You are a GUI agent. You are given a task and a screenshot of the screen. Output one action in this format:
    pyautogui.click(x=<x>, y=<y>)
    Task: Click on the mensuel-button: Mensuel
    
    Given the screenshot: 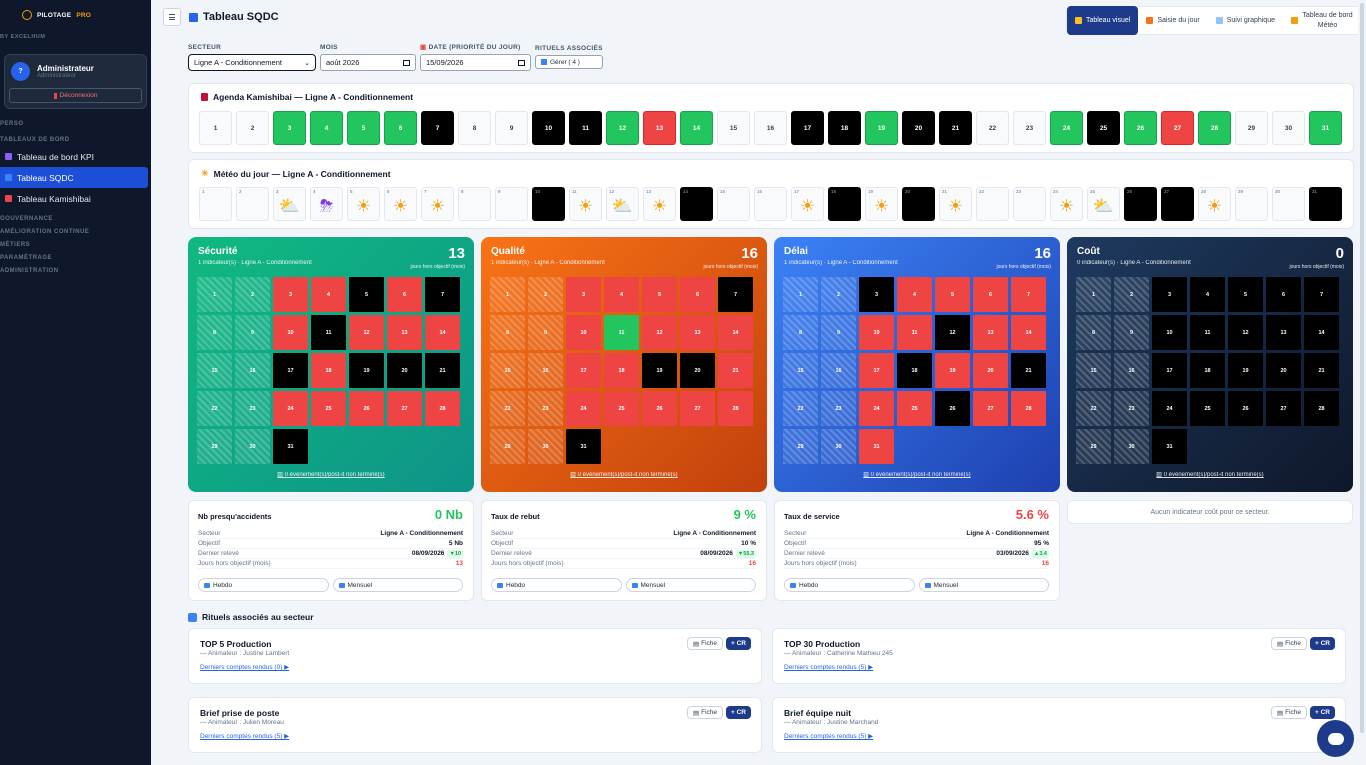 What is the action you would take?
    pyautogui.click(x=690, y=585)
    